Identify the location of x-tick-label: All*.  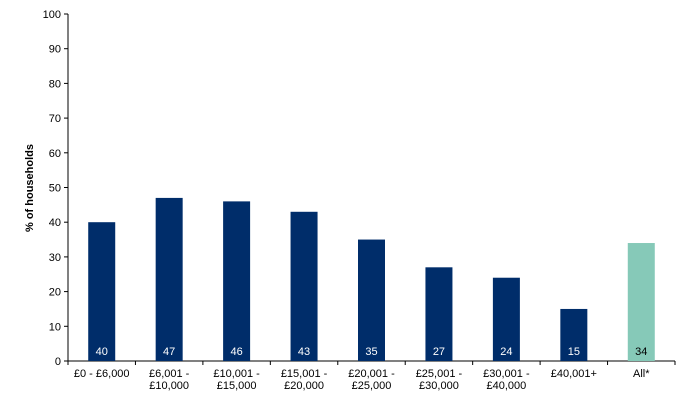
(641, 374).